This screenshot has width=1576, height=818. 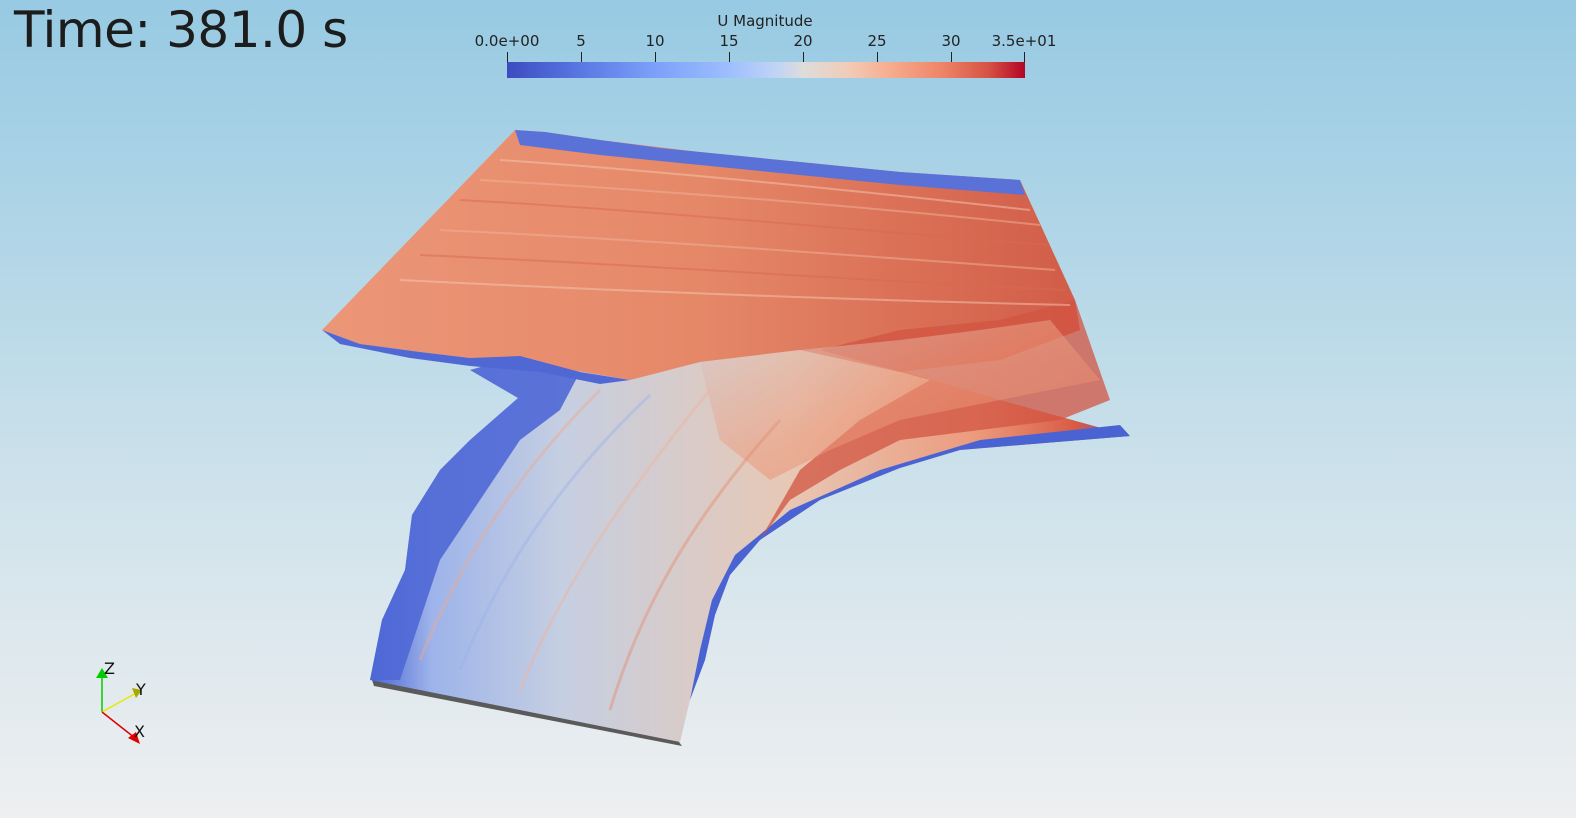 What do you see at coordinates (735, 232) in the screenshot?
I see `flow-streaks` at bounding box center [735, 232].